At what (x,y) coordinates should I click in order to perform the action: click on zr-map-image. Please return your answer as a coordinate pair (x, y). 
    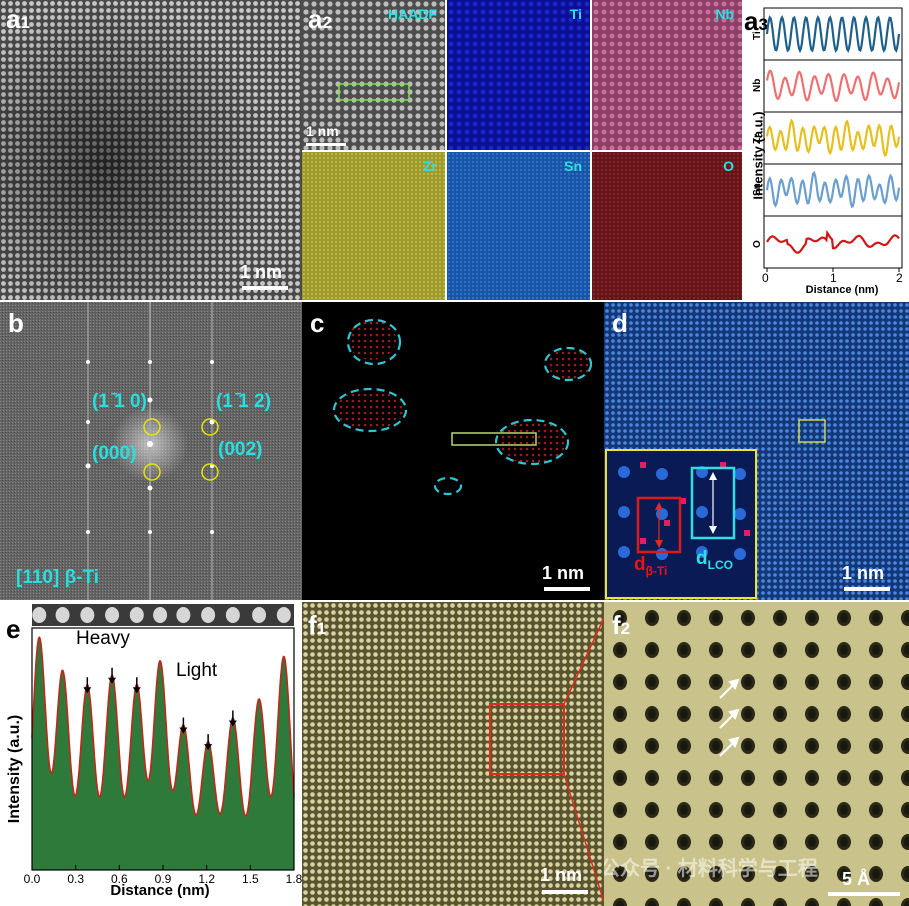
    Looking at the image, I should click on (373, 226).